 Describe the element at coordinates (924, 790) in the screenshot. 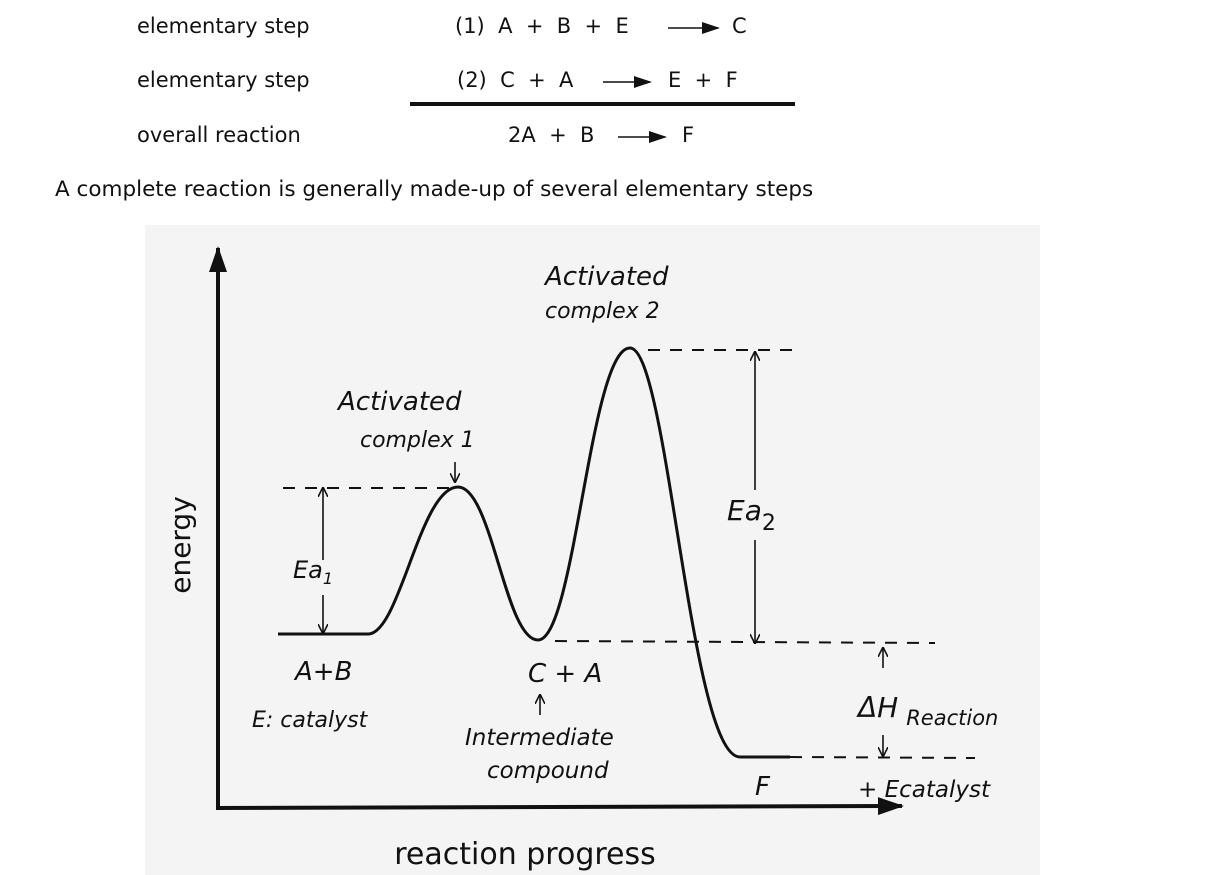

I see `product-note: + Ecatalyst` at that location.